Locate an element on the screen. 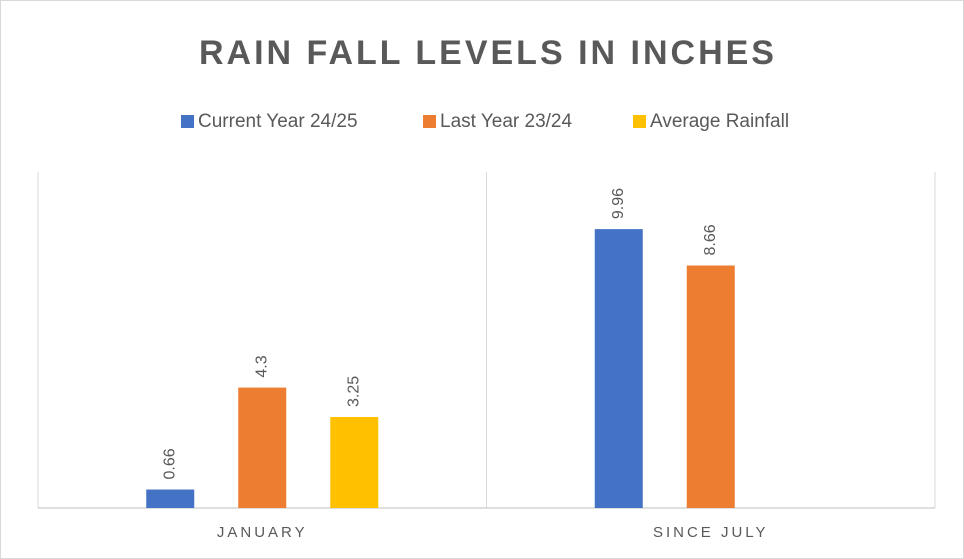 The width and height of the screenshot is (964, 559). data-label: 8.66 is located at coordinates (710, 239).